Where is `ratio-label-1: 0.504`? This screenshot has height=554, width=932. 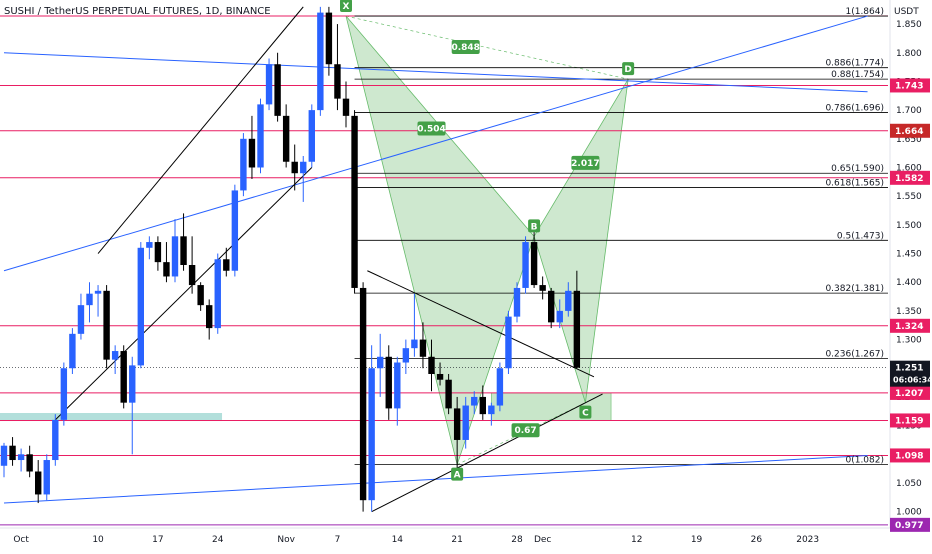
ratio-label-1: 0.504 is located at coordinates (431, 129).